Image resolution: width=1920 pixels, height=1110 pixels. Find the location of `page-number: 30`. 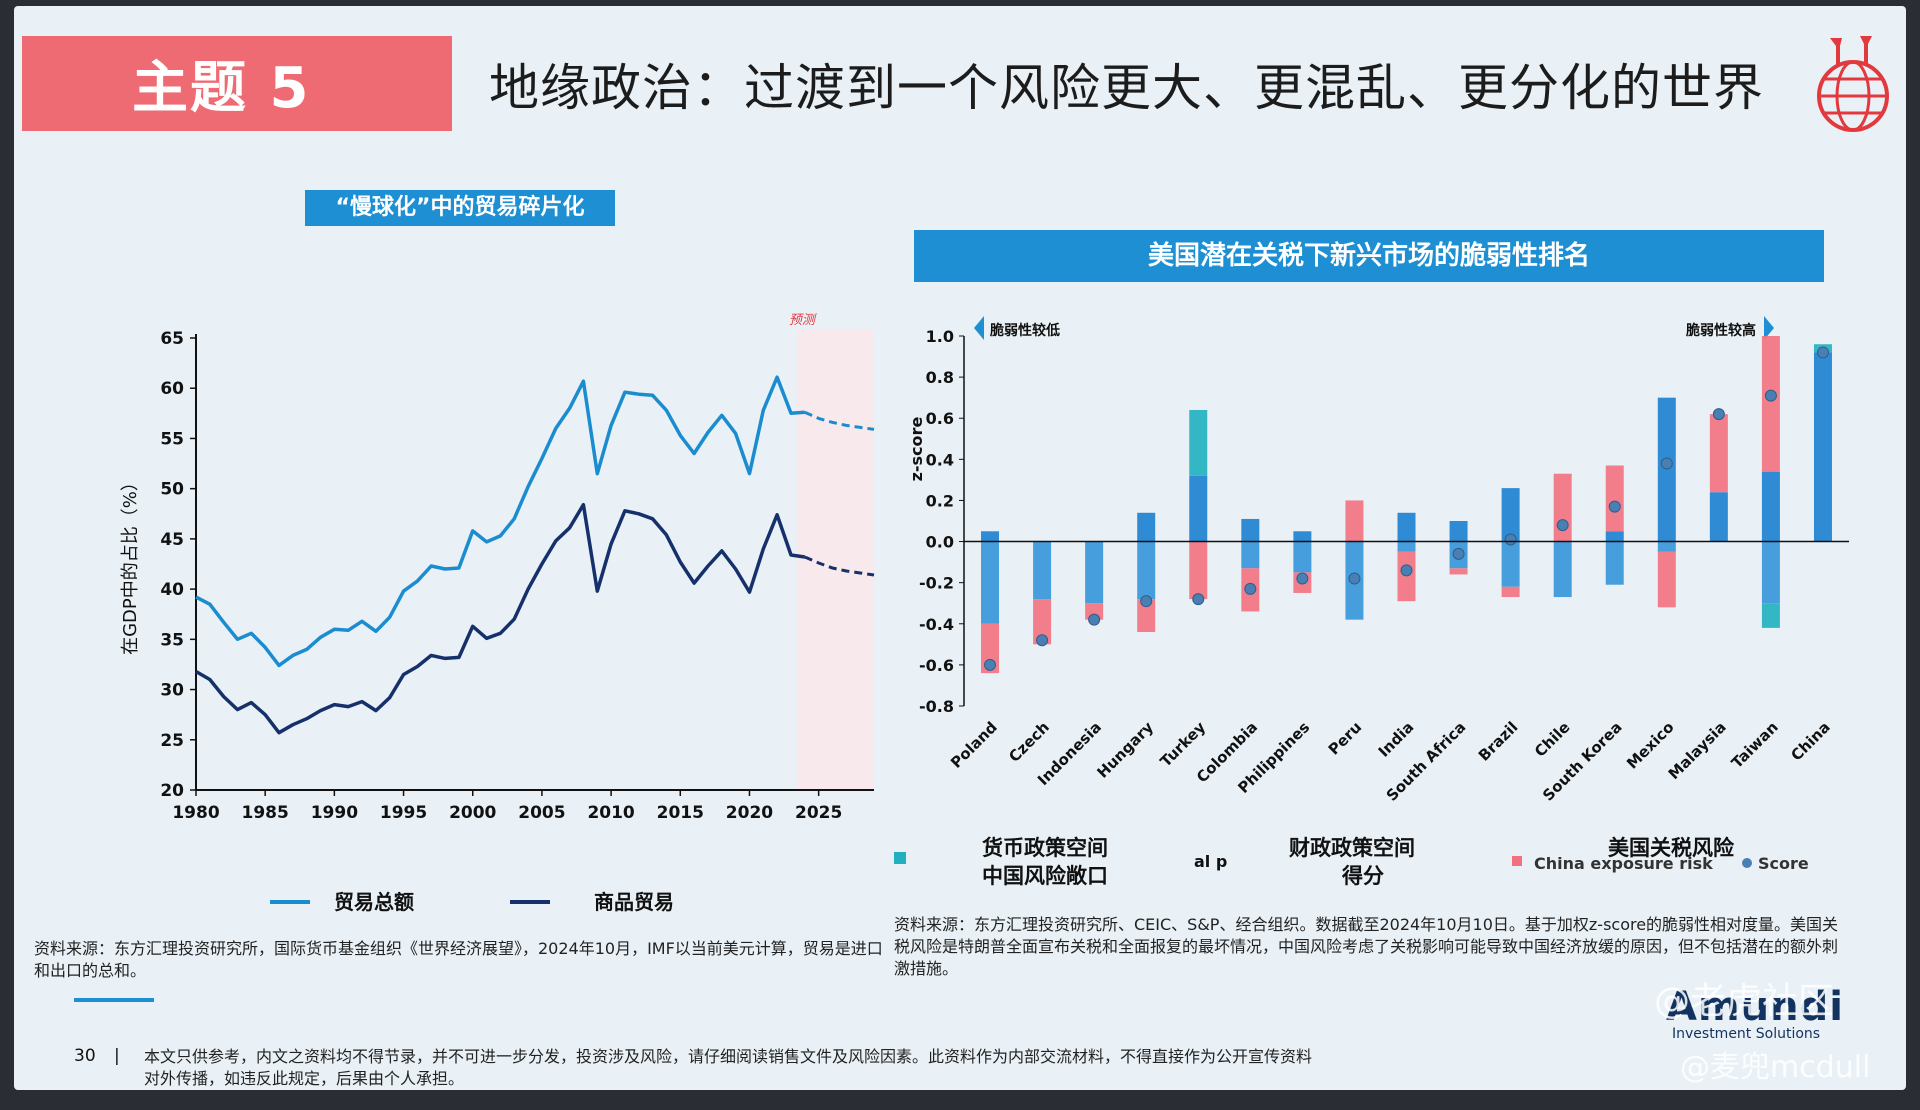

page-number: 30 is located at coordinates (85, 1056).